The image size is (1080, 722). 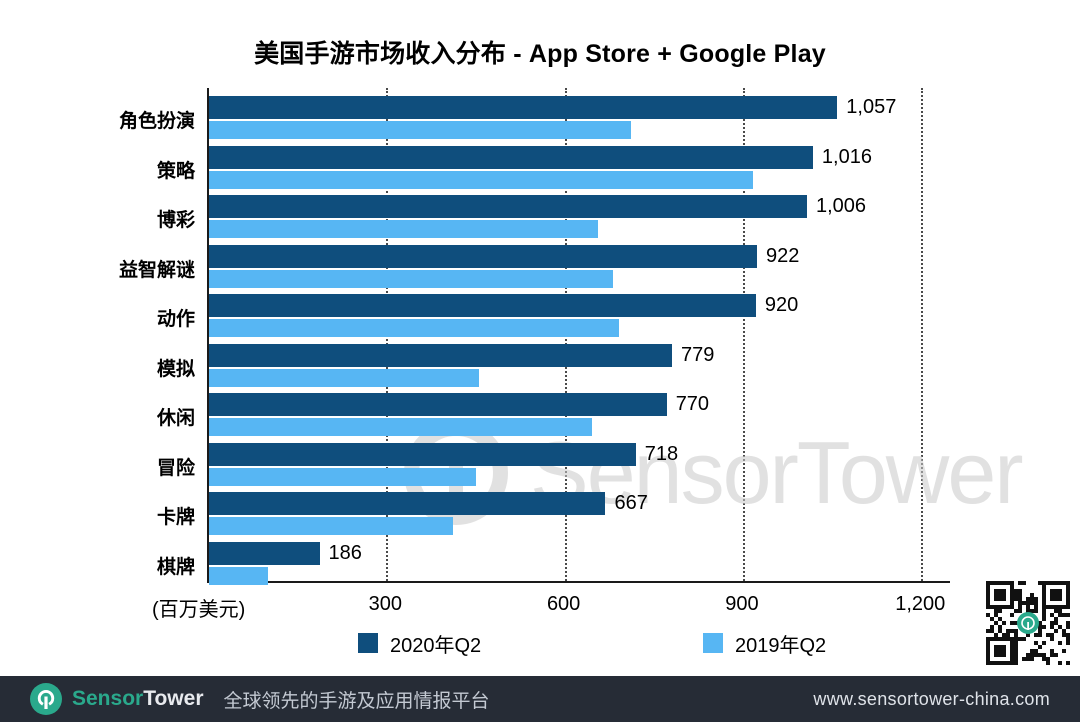 I want to click on bar-value-label: 922, so click(x=783, y=255).